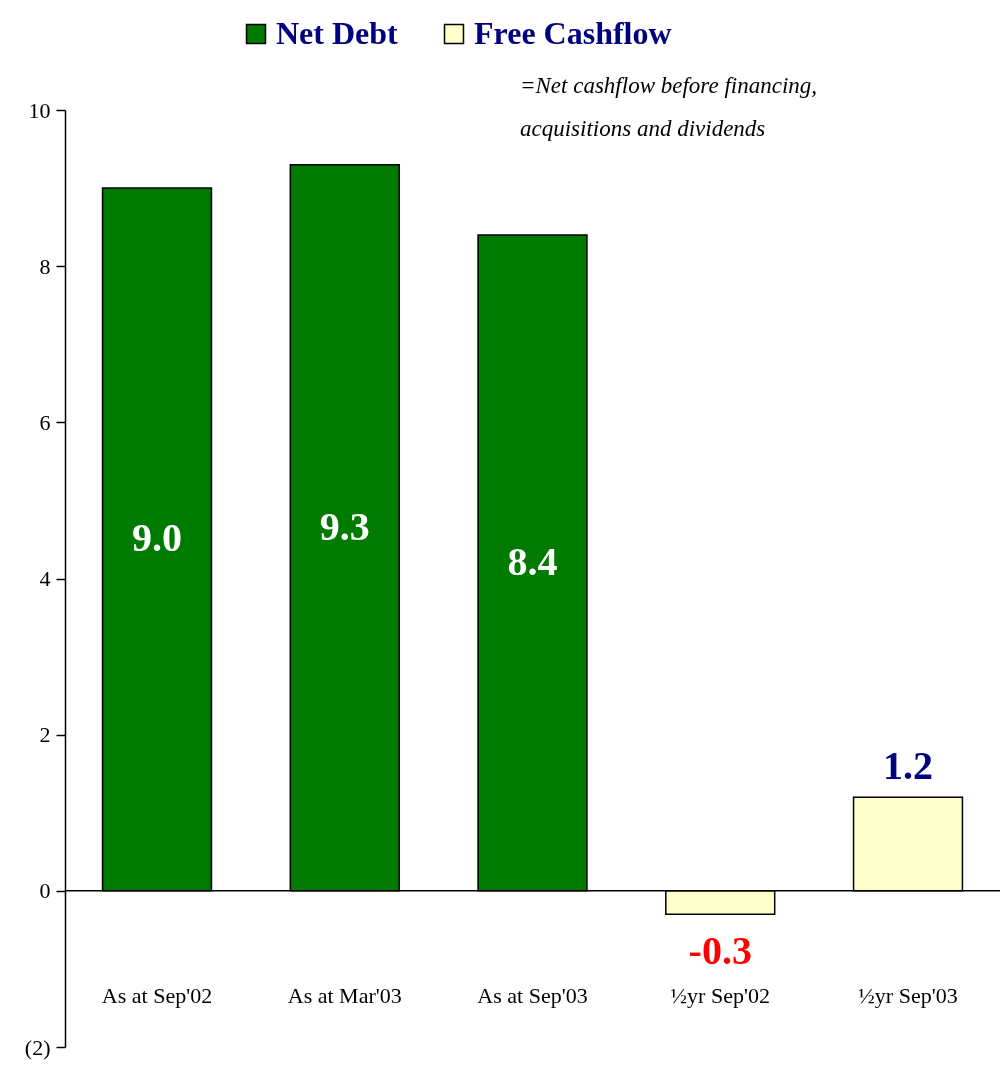 This screenshot has width=1003, height=1071. What do you see at coordinates (45, 422) in the screenshot?
I see `y-tick-label: 6` at bounding box center [45, 422].